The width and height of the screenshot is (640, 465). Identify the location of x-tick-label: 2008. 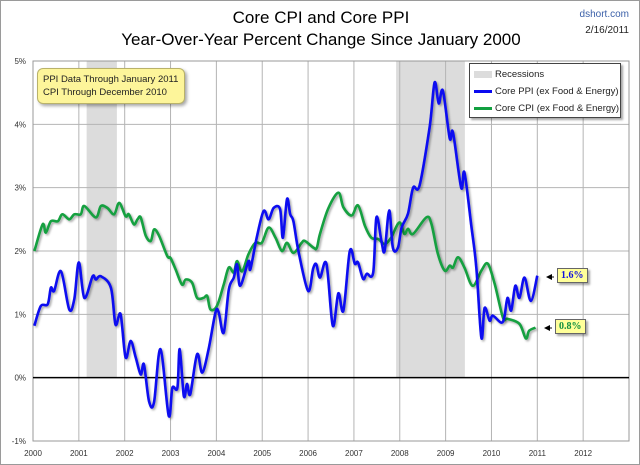
(400, 453).